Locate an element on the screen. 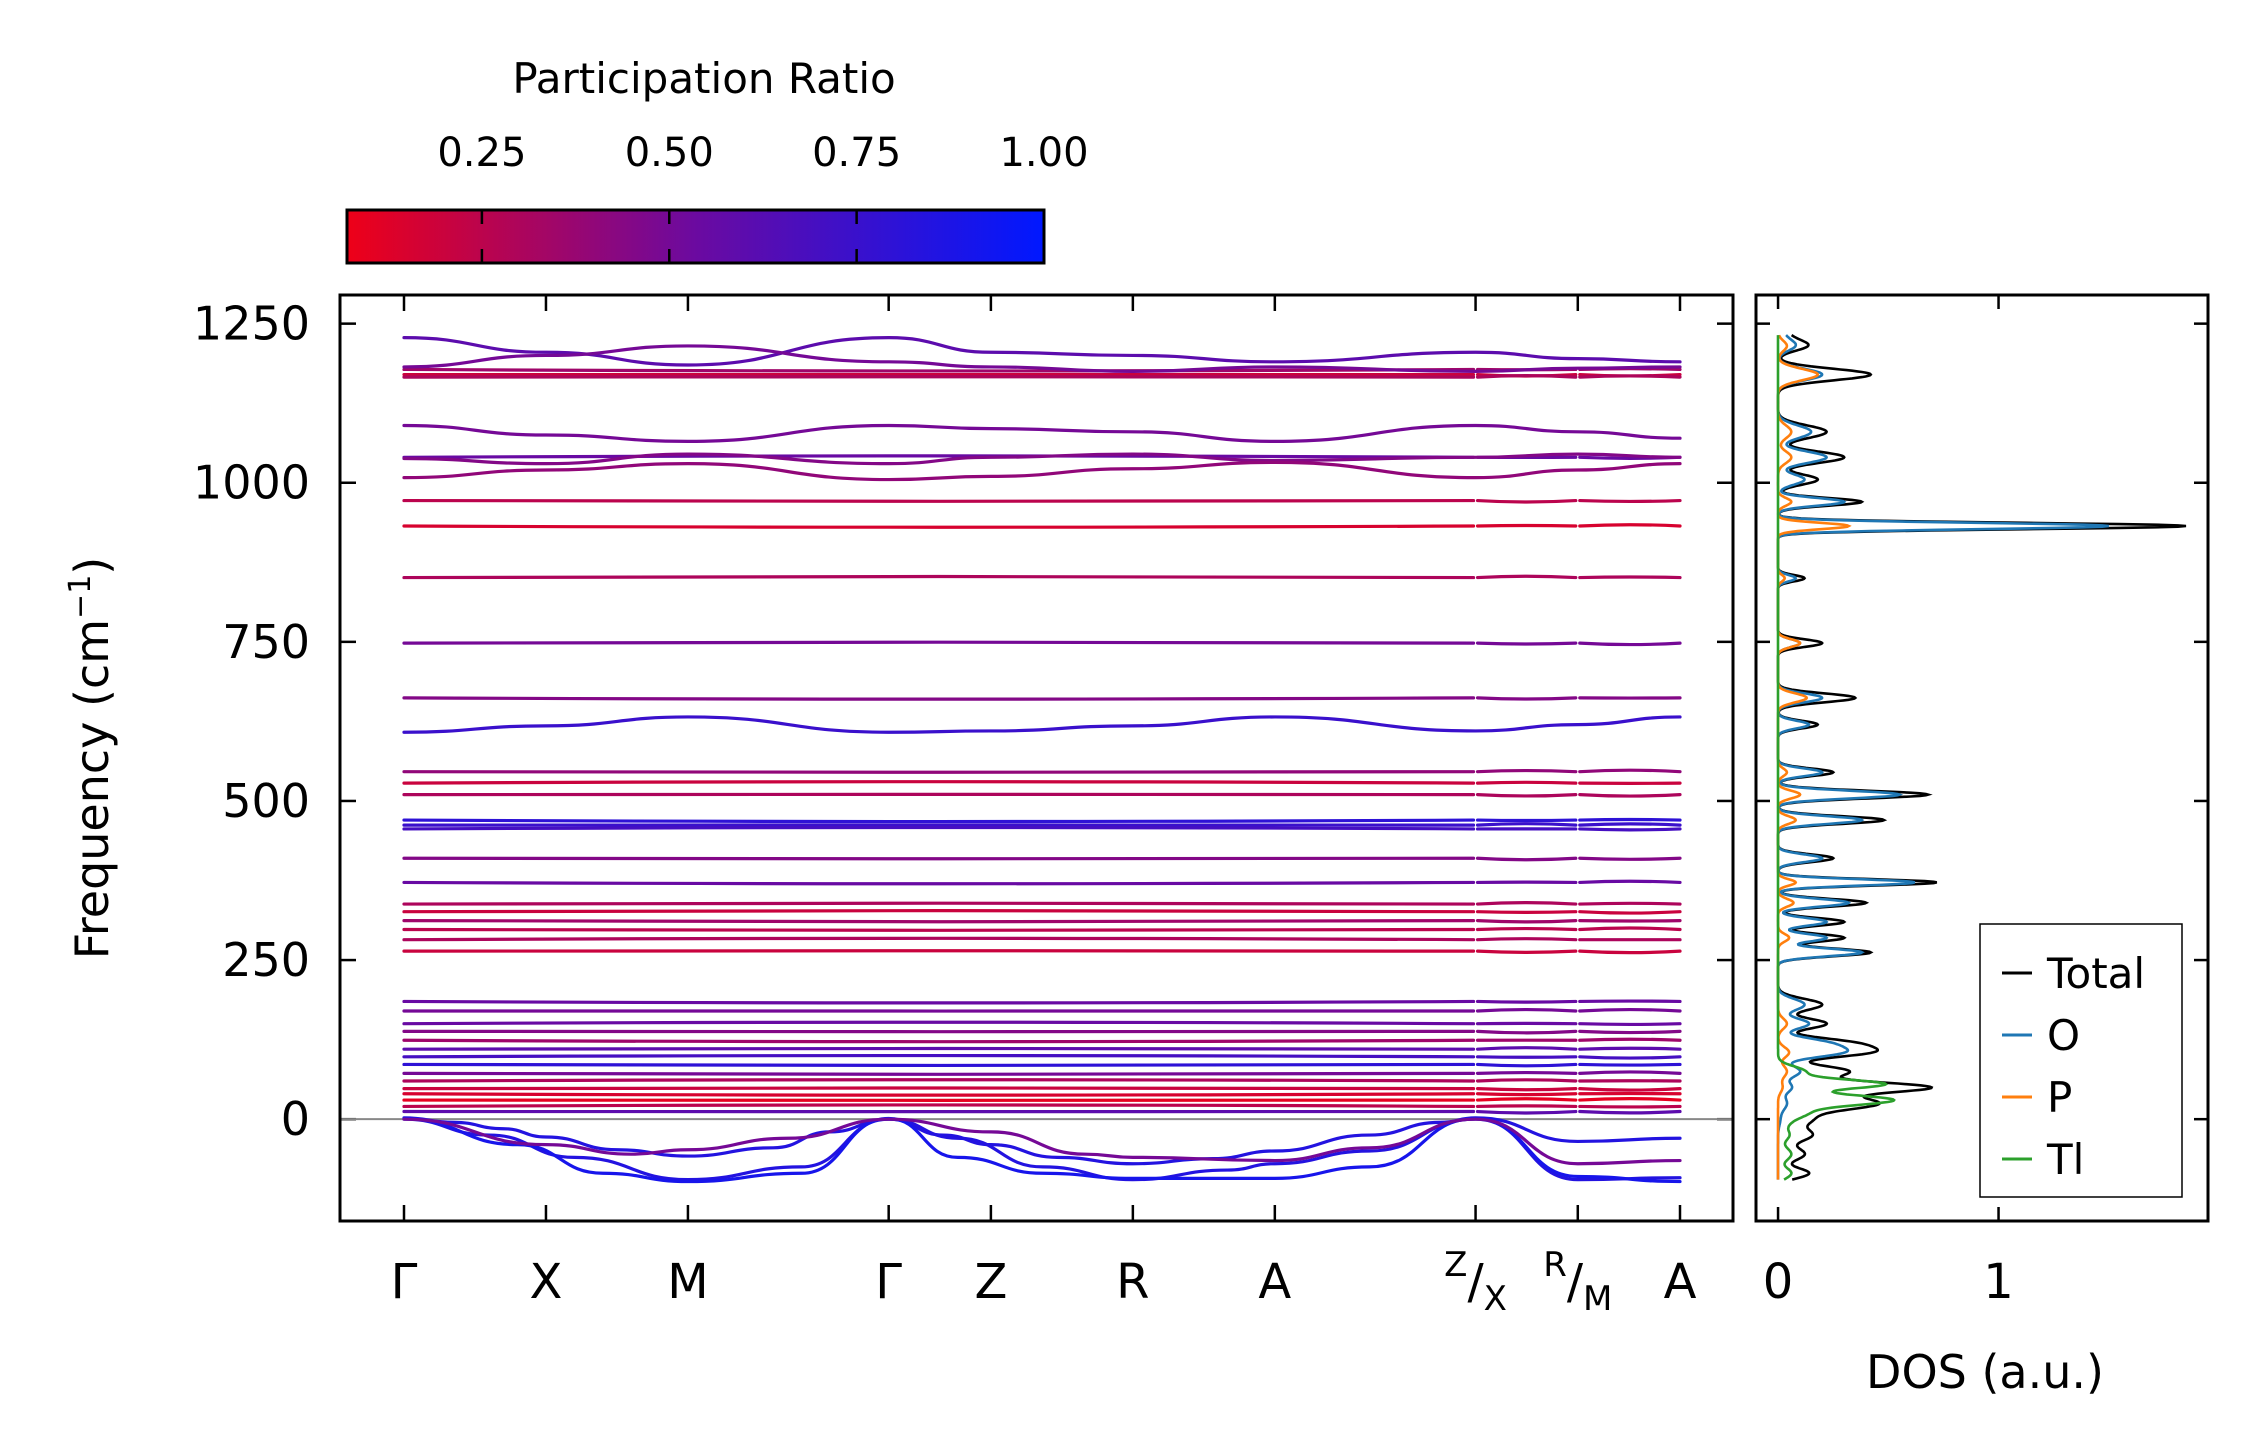 The image size is (2259, 1455). dos-axis-ticks is located at coordinates (1982, 758).